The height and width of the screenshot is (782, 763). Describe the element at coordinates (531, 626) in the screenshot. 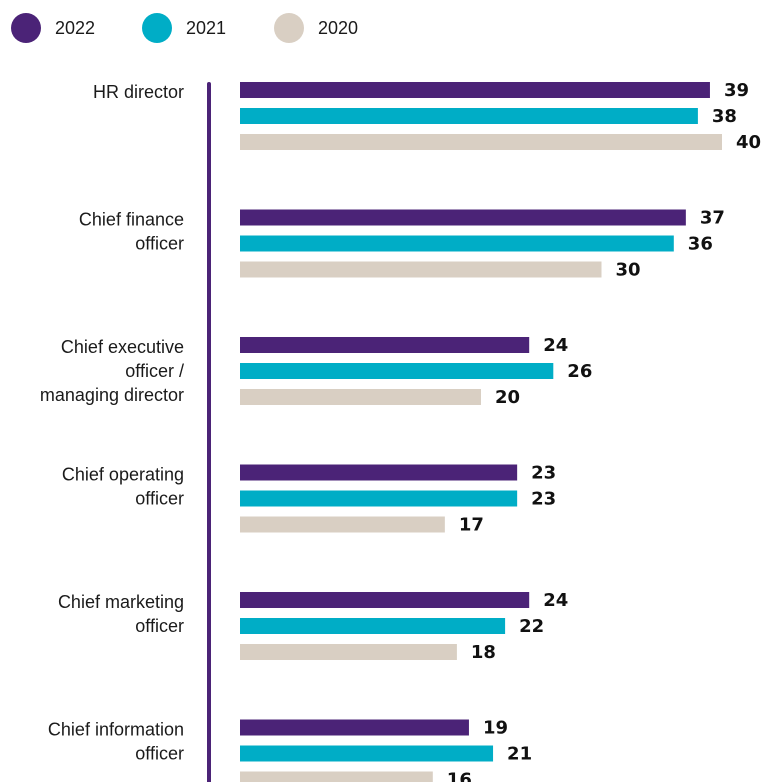

I see `value-label-2021: 22` at that location.